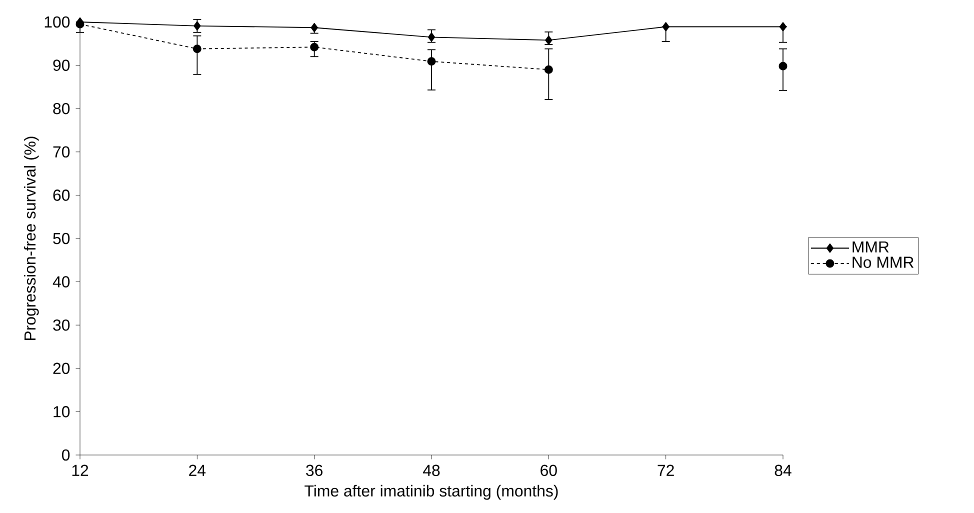  Describe the element at coordinates (61, 368) in the screenshot. I see `y-tick-label: 20` at that location.